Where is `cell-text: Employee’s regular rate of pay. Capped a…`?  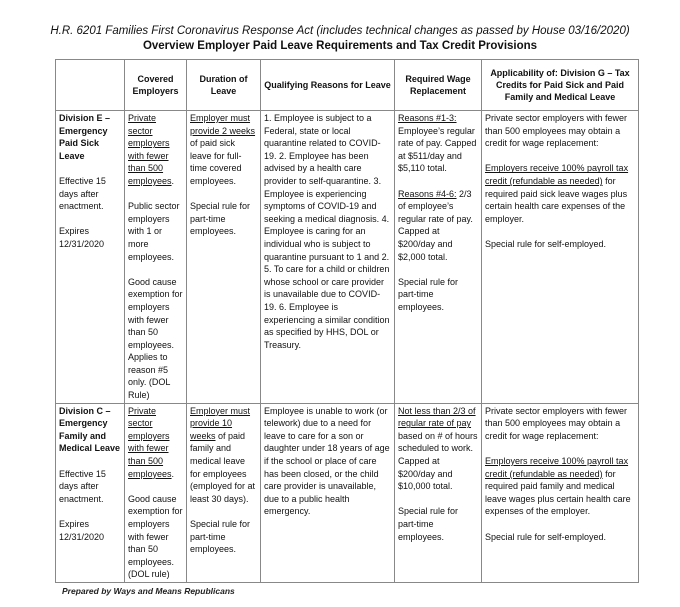
cell-text: Employee’s regular rate of pay. Capped a… is located at coordinates (437, 149).